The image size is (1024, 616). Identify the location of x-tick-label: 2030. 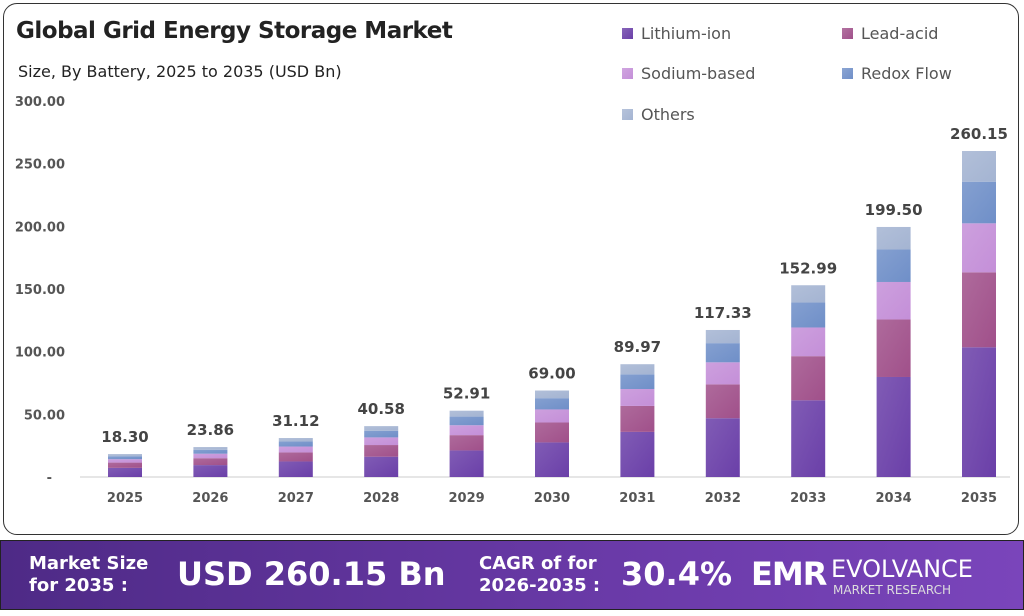
(552, 498).